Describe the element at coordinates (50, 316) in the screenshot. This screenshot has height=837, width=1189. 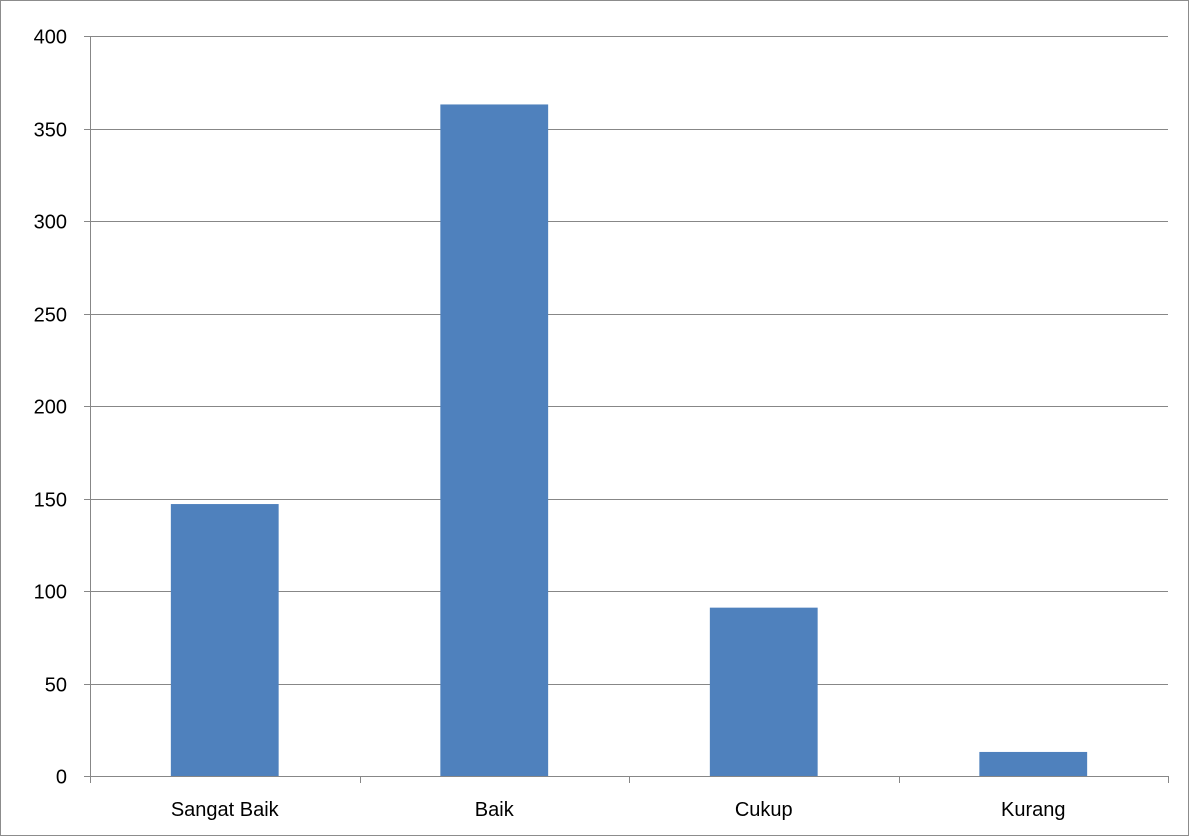
I see `y-tick-label: 250` at that location.